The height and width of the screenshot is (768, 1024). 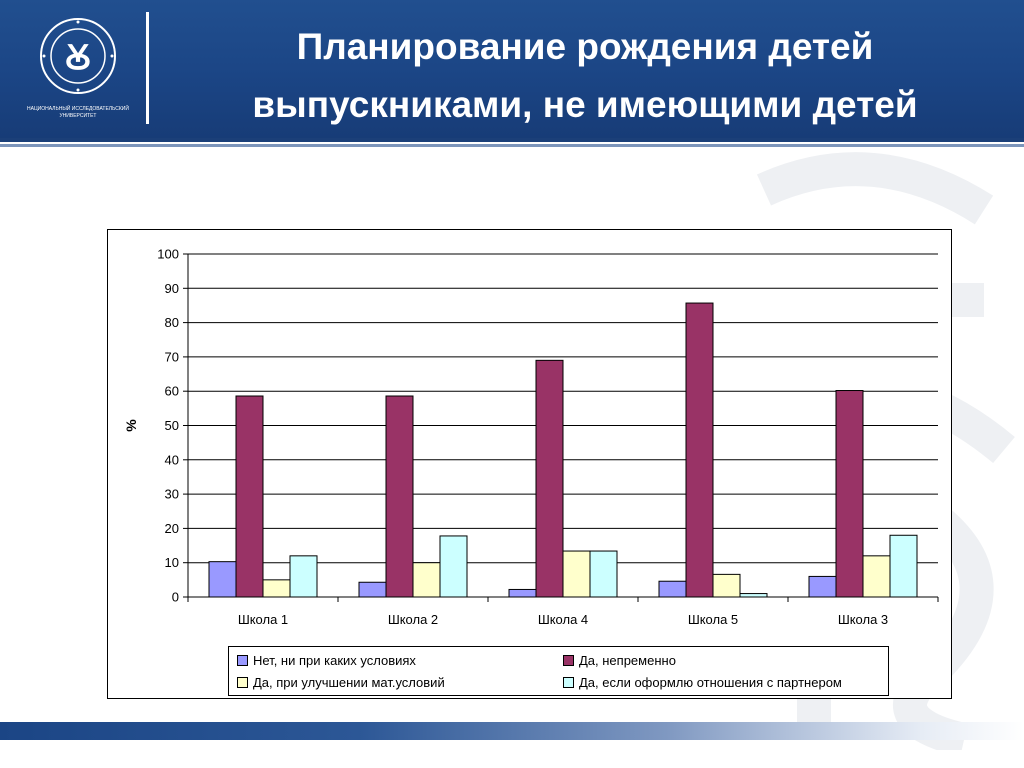 What do you see at coordinates (627, 660) in the screenshot?
I see `legend-label: Да, непременно` at bounding box center [627, 660].